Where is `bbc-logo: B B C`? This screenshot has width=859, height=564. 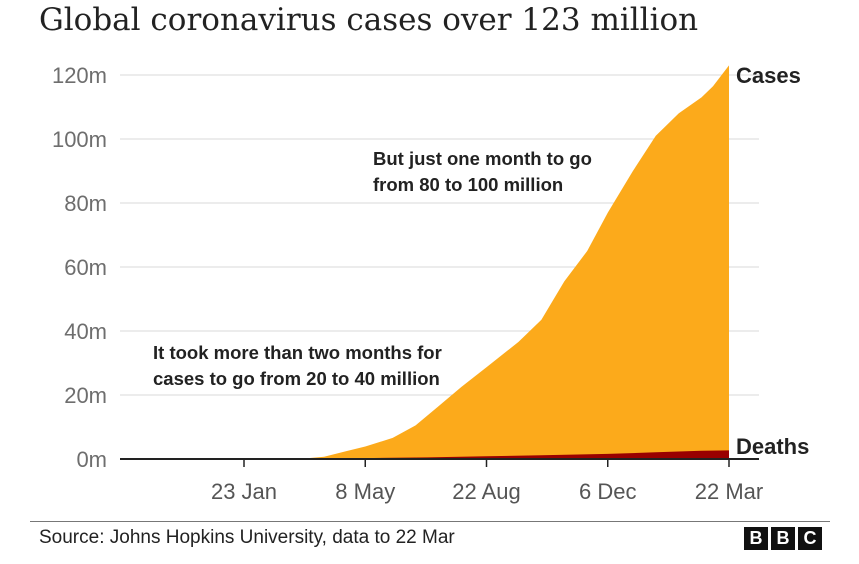
bbc-logo: B B C is located at coordinates (783, 538).